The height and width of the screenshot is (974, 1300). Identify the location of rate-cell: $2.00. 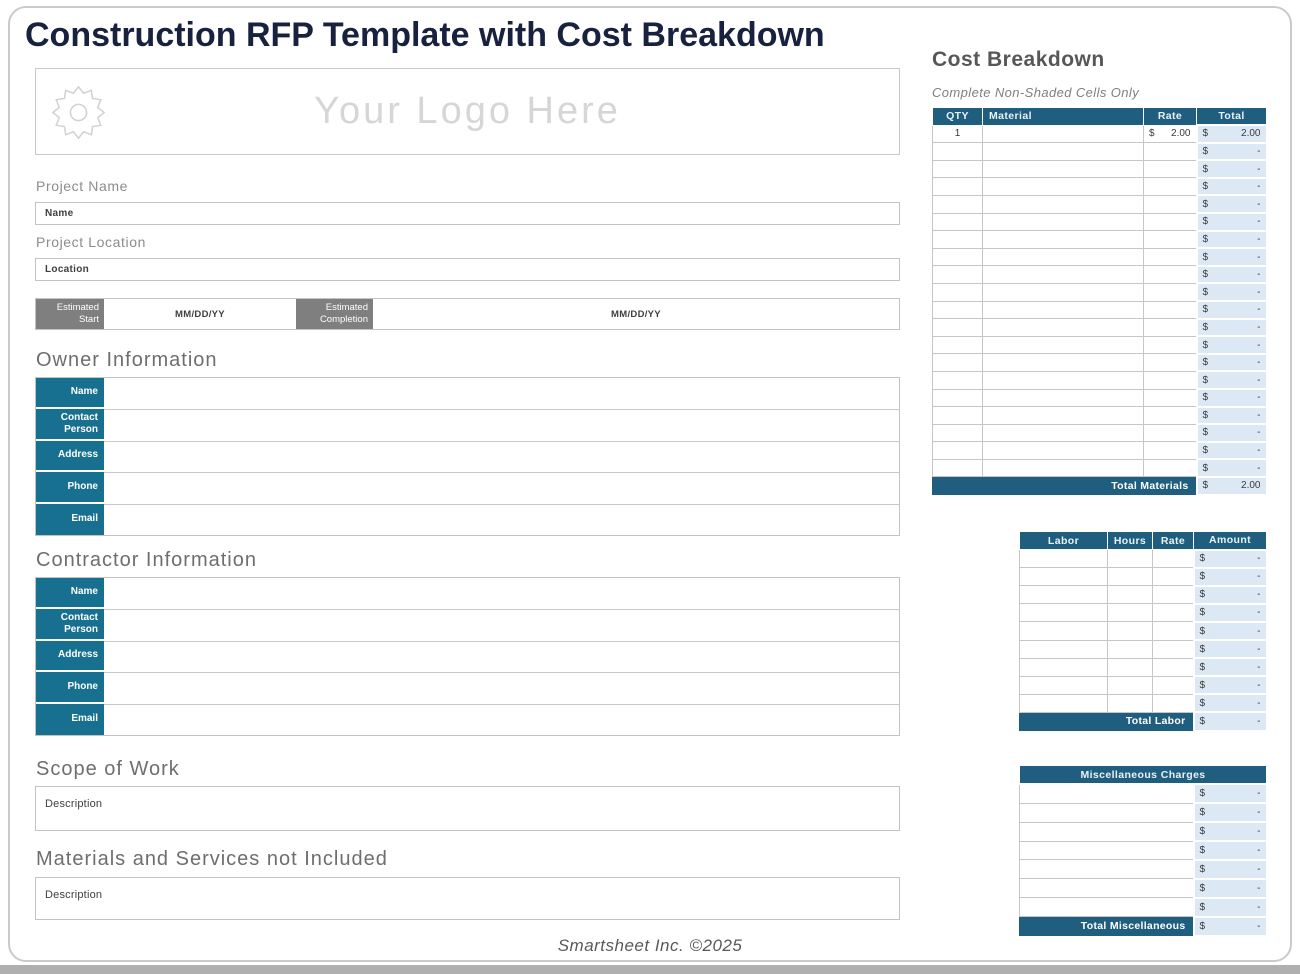
(1170, 134).